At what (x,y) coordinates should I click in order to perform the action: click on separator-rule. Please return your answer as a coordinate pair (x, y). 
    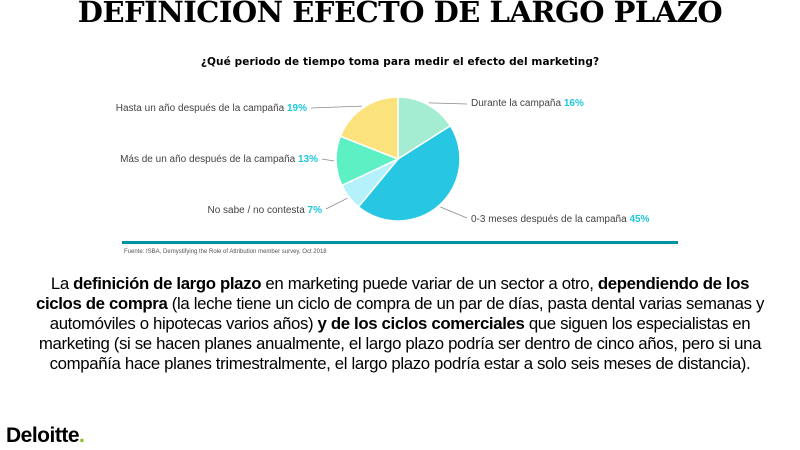
    Looking at the image, I should click on (400, 242).